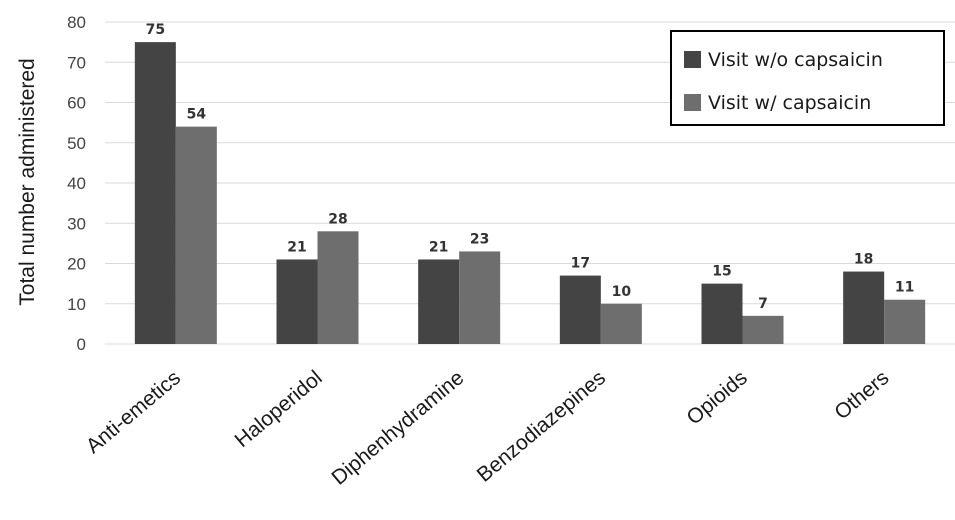 This screenshot has height=520, width=955. I want to click on category-label: Anti-emetics, so click(133, 412).